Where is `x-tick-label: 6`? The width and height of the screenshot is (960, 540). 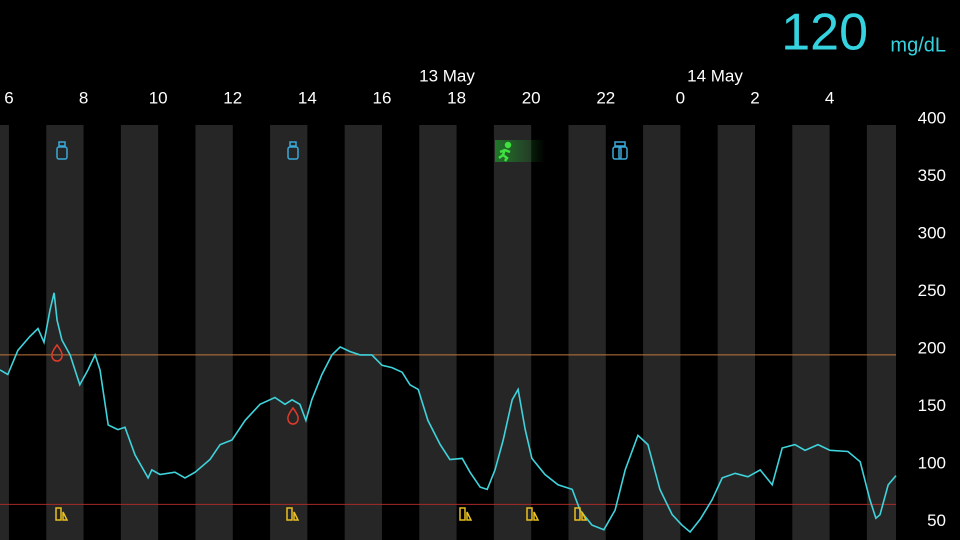
x-tick-label: 6 is located at coordinates (8, 97).